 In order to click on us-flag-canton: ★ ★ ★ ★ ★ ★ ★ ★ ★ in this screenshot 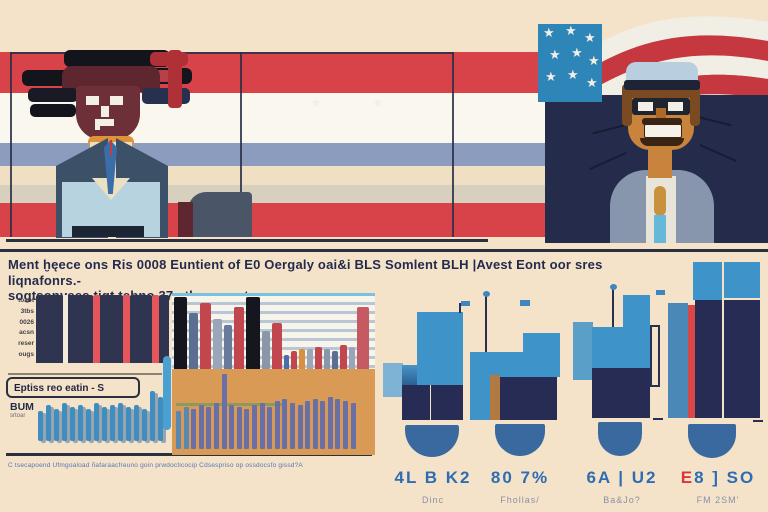, I will do `click(570, 63)`.